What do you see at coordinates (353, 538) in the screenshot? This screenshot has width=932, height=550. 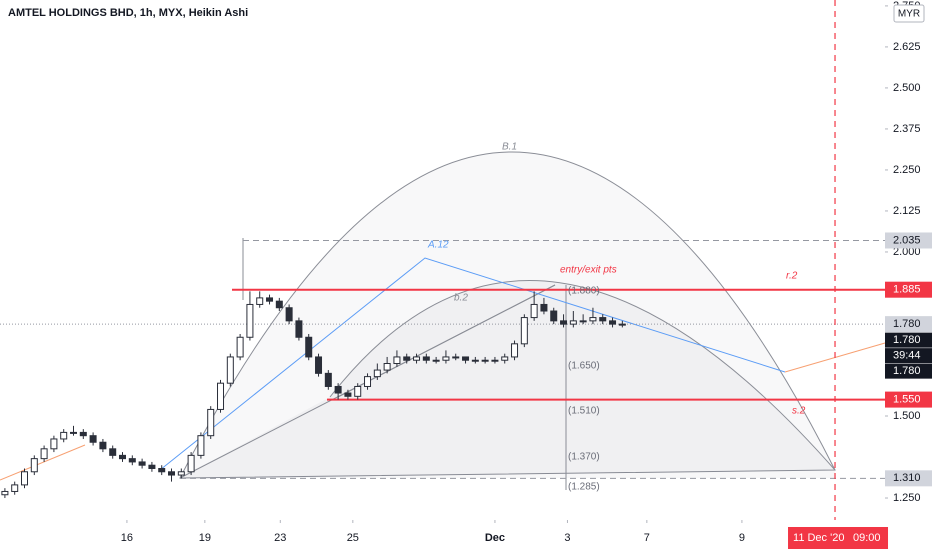 I see `x-tick-label: 25` at bounding box center [353, 538].